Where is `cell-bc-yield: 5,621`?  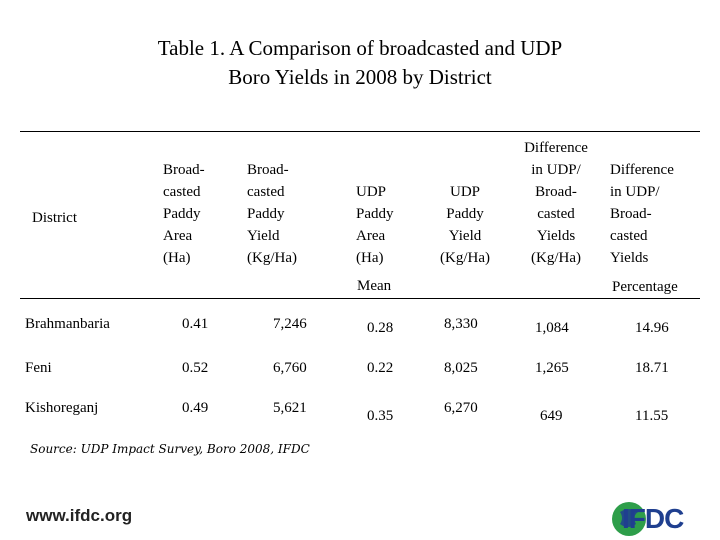
cell-bc-yield: 5,621 is located at coordinates (290, 408).